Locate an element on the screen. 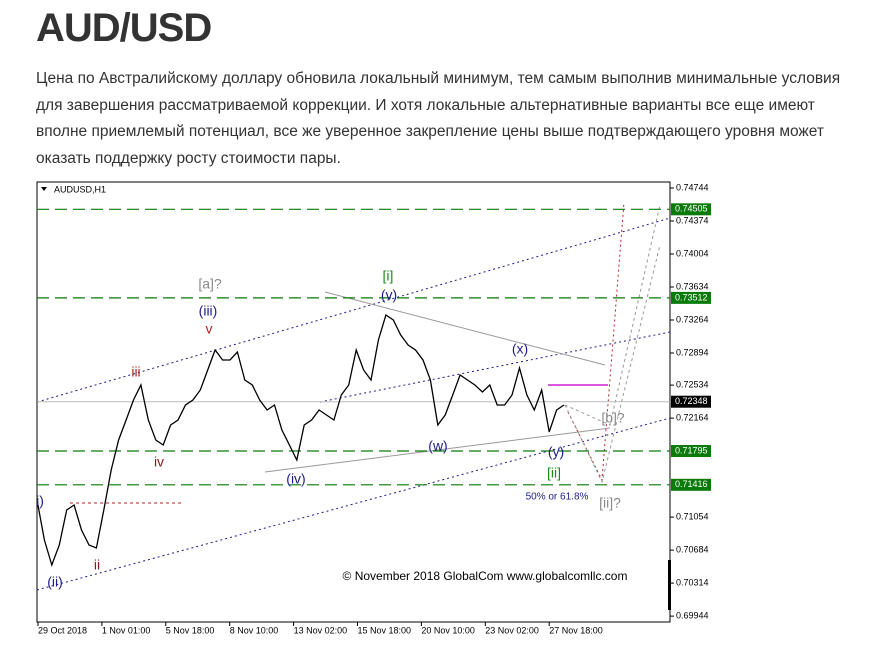  y-tick-label: 0.72534 is located at coordinates (692, 384).